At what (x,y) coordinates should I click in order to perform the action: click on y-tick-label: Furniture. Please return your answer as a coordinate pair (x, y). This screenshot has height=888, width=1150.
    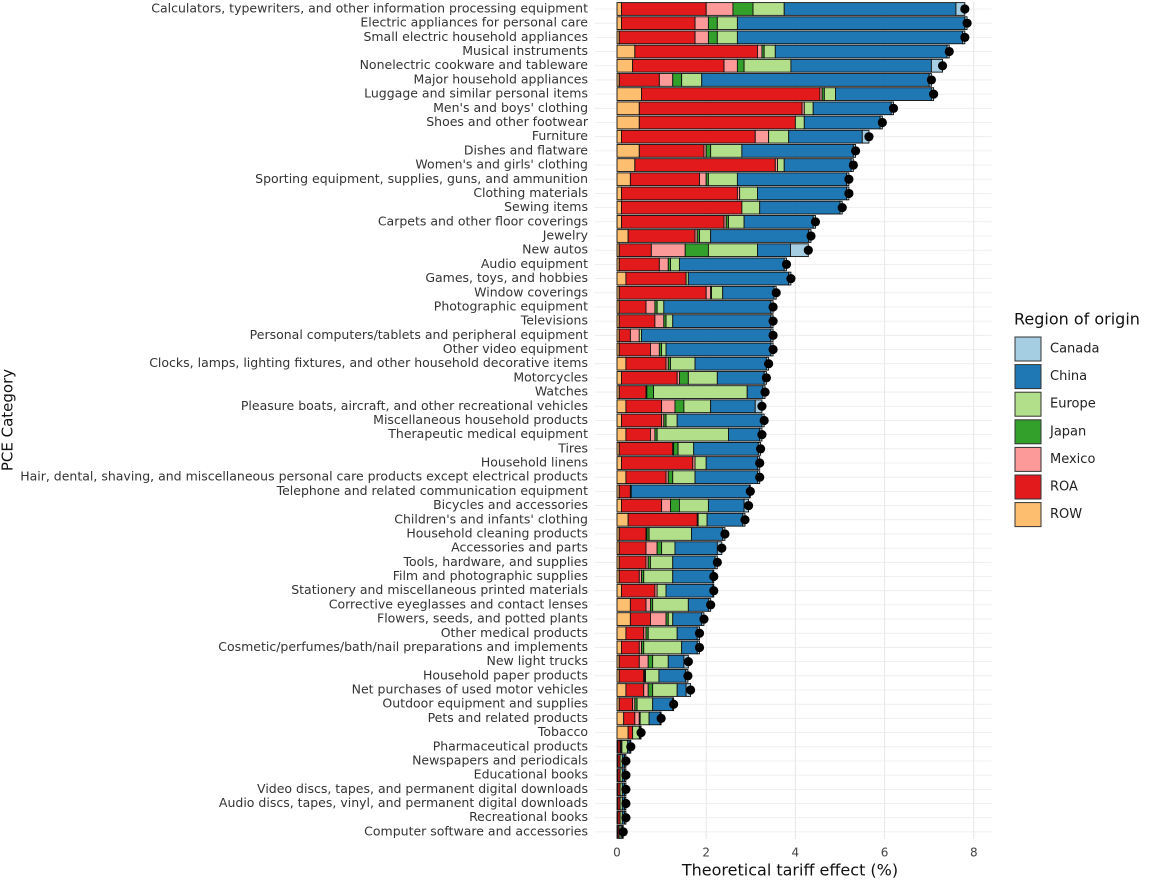
    Looking at the image, I should click on (560, 135).